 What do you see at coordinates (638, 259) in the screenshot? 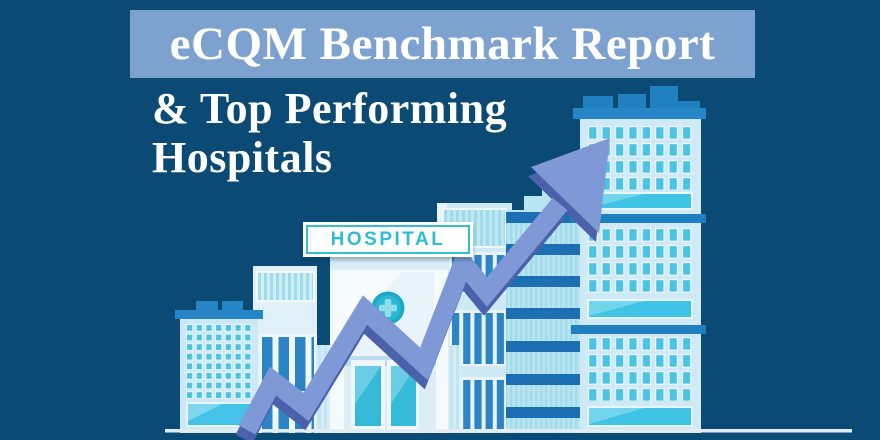
I see `building-right` at bounding box center [638, 259].